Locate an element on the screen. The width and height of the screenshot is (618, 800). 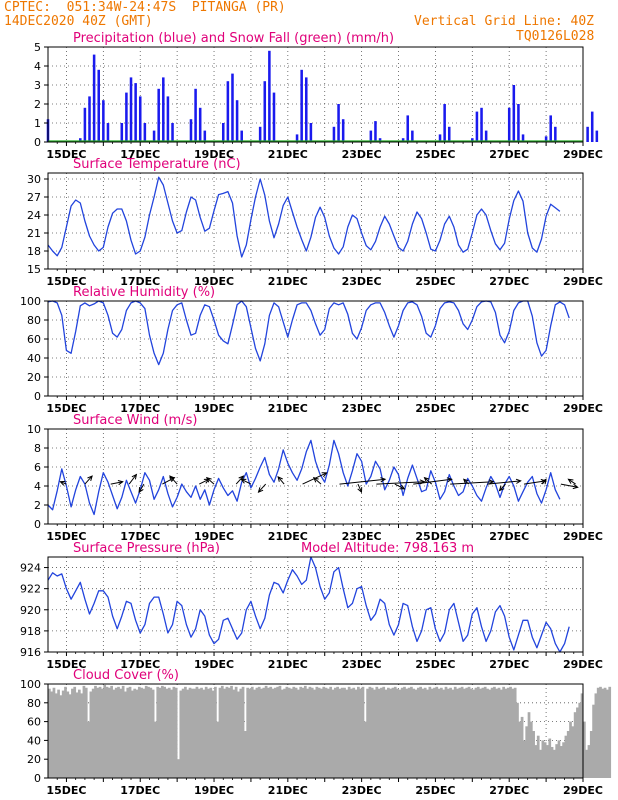
x-tick-label: 25DEC is located at coordinates (435, 790).